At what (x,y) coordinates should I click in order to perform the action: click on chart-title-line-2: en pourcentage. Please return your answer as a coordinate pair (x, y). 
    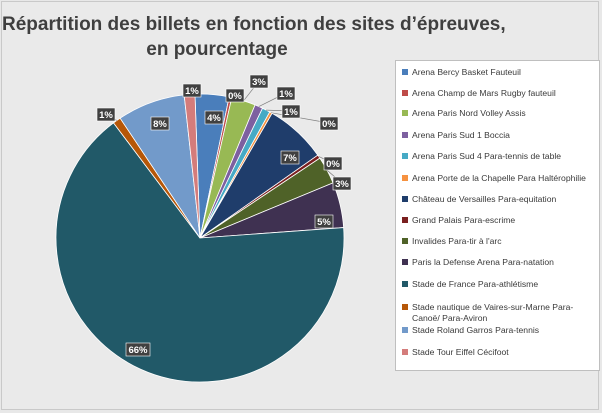
    Looking at the image, I should click on (217, 49).